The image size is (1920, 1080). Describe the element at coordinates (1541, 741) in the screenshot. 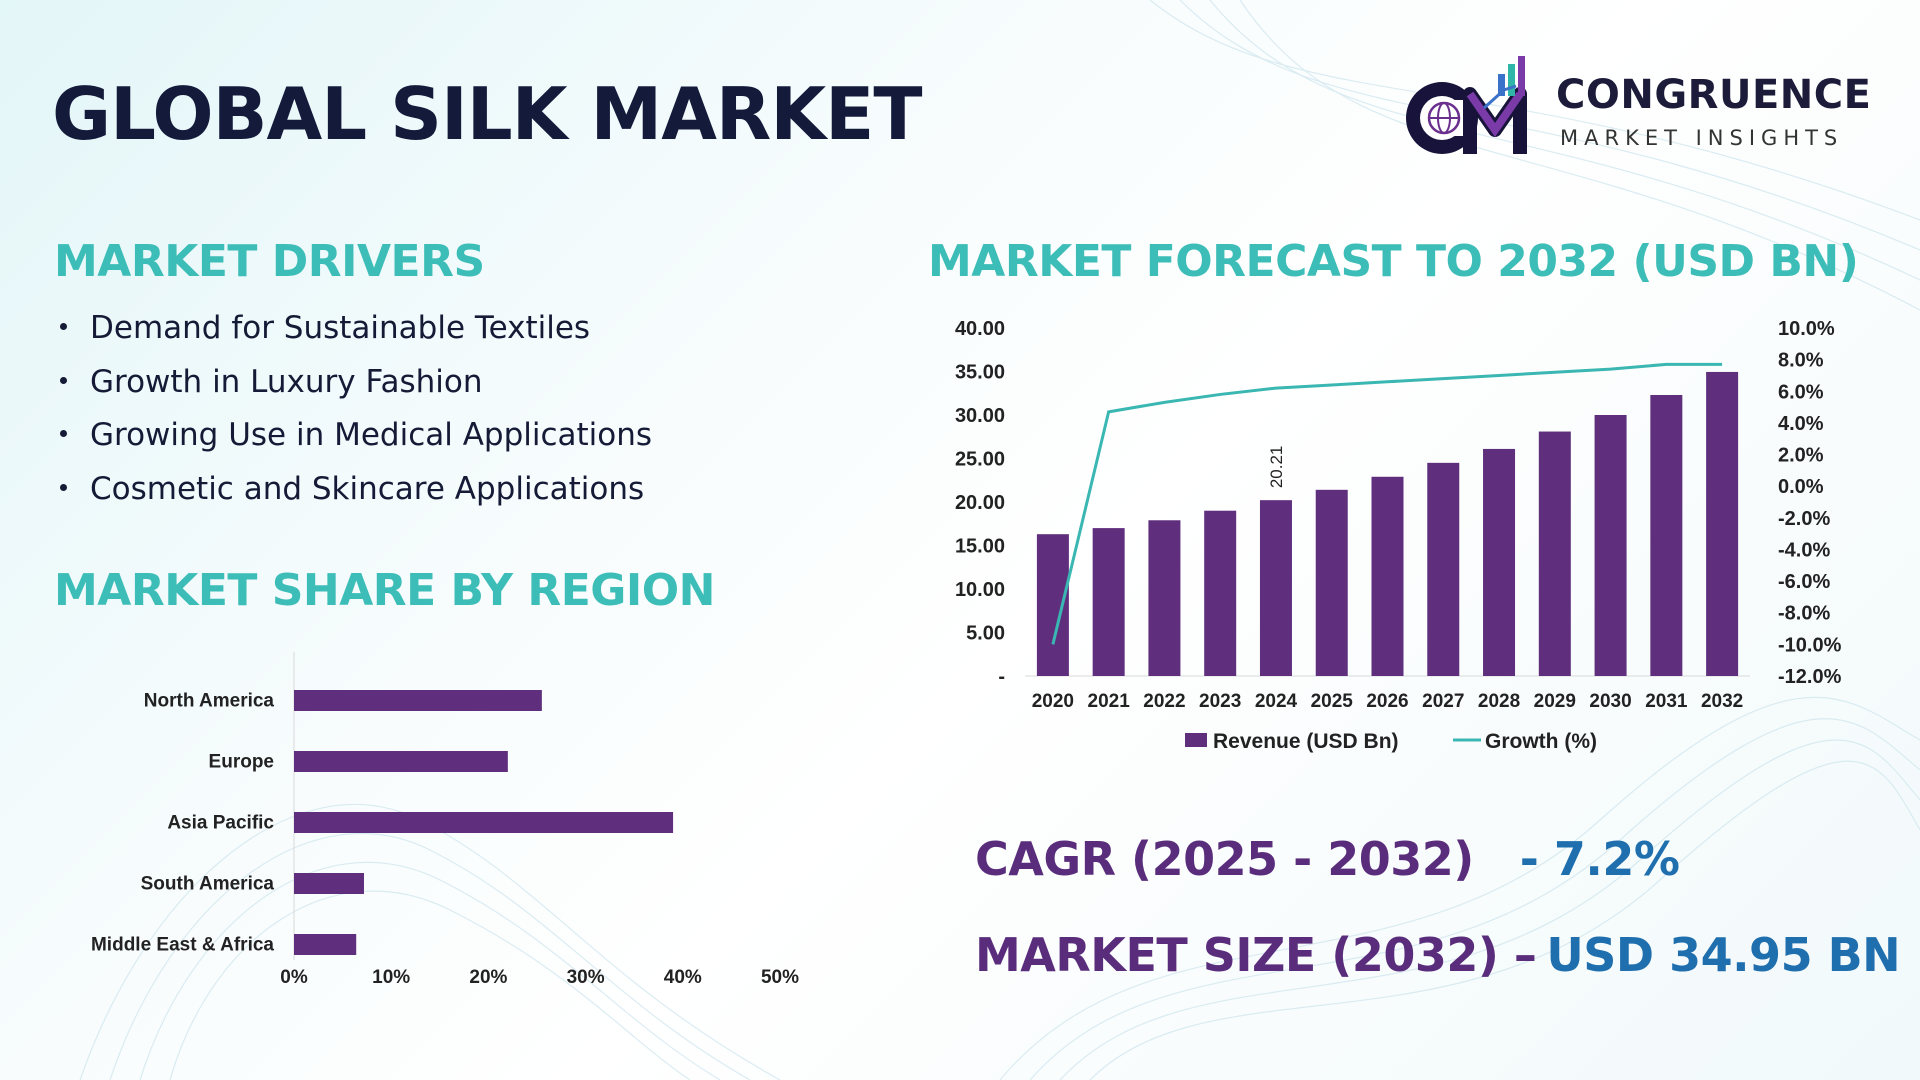

I see `legend-label-growth: Growth (%)` at that location.